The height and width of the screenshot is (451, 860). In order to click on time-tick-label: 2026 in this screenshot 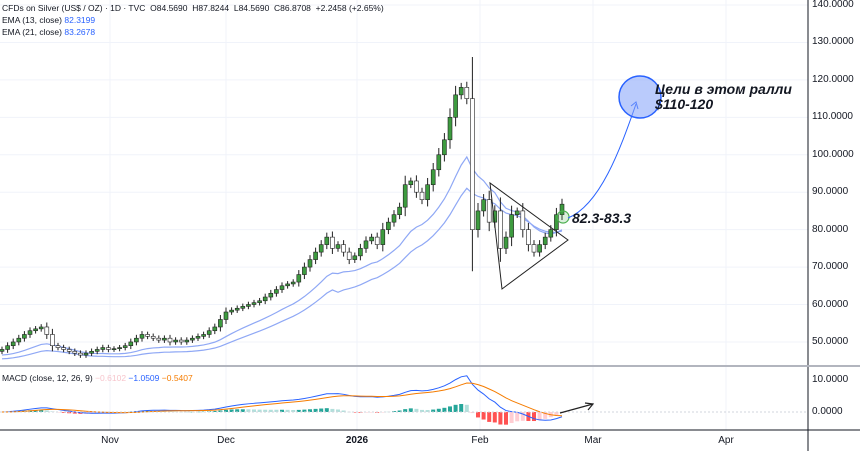, I will do `click(357, 440)`.